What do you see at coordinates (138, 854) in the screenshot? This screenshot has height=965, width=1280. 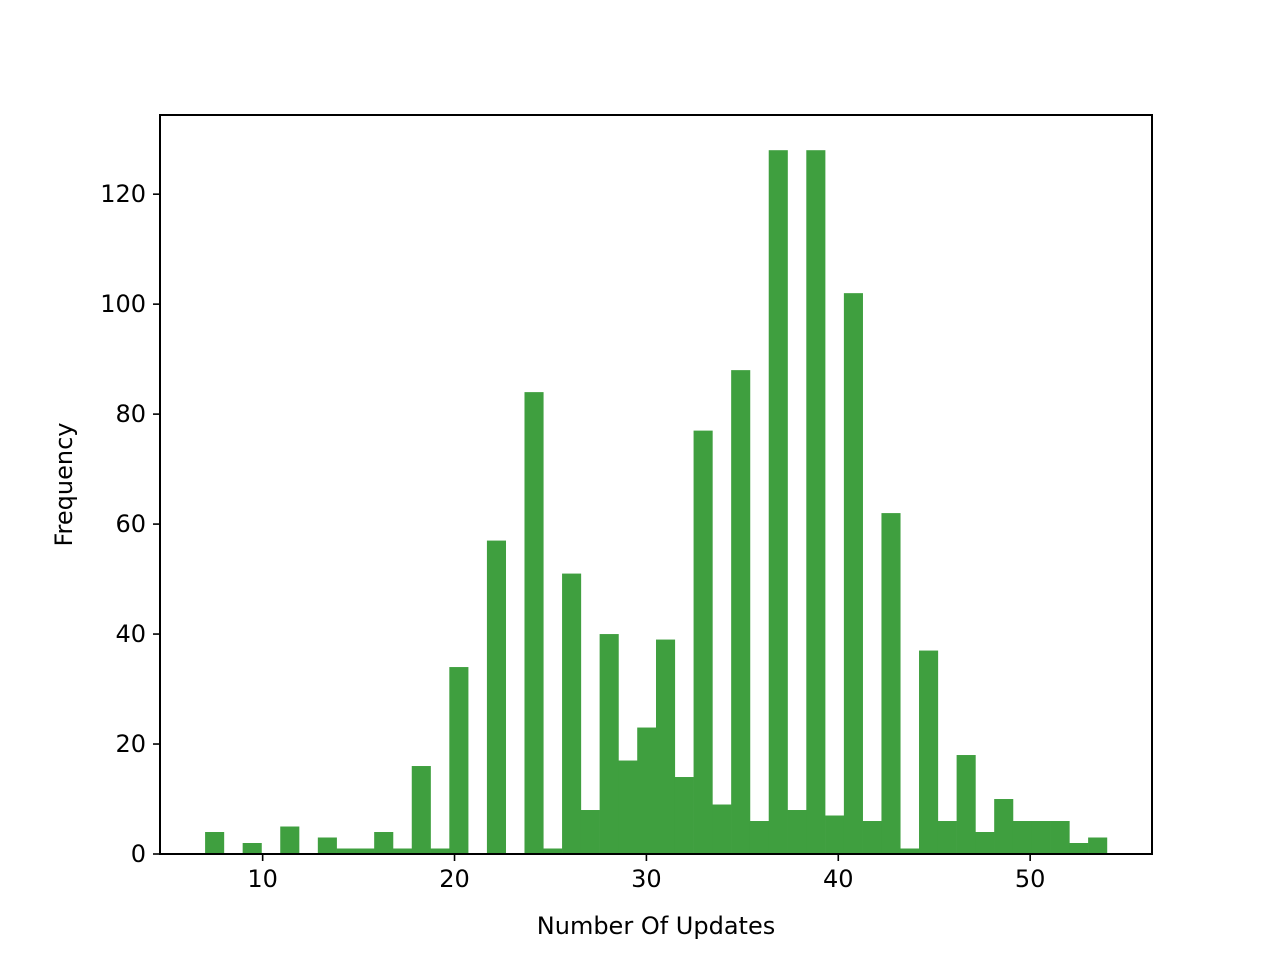 I see `y-tick-label: 0` at bounding box center [138, 854].